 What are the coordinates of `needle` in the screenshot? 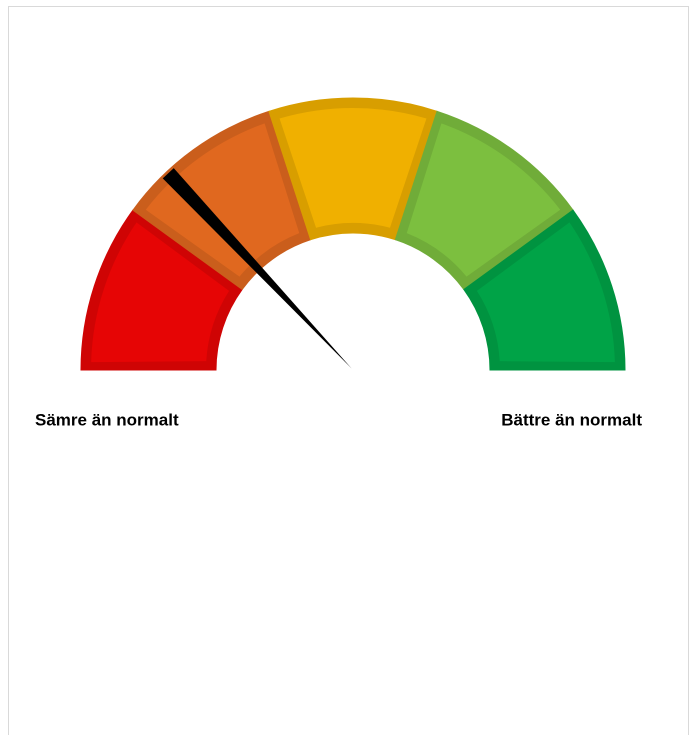 It's located at (257, 268).